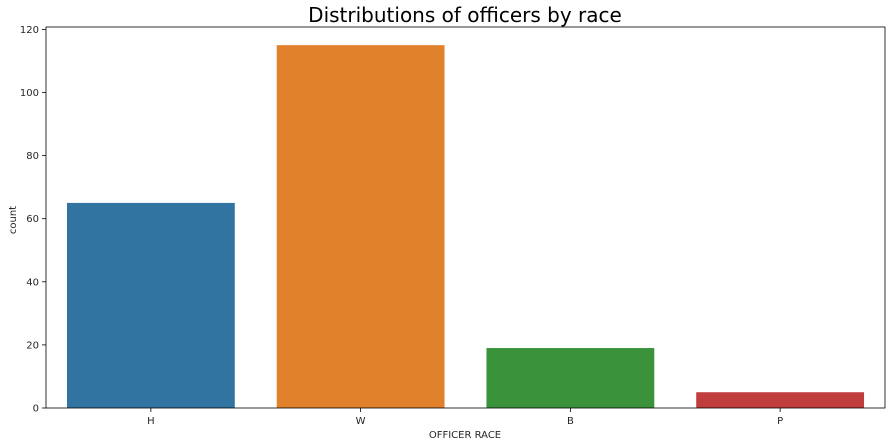  What do you see at coordinates (780, 400) in the screenshot?
I see `bar-P` at bounding box center [780, 400].